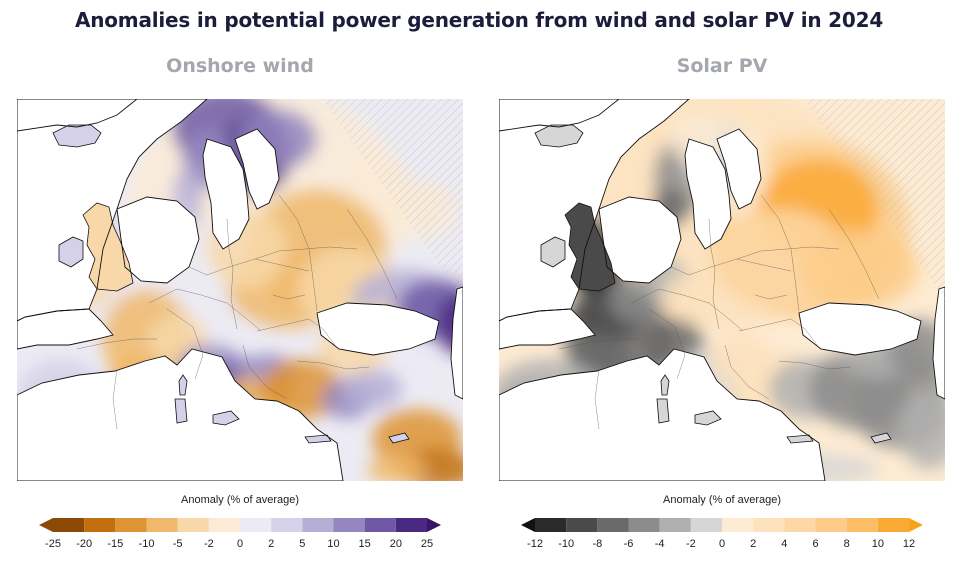 Image resolution: width=958 pixels, height=562 pixels. What do you see at coordinates (753, 544) in the screenshot?
I see `solar-legend-tick-label: 2` at bounding box center [753, 544].